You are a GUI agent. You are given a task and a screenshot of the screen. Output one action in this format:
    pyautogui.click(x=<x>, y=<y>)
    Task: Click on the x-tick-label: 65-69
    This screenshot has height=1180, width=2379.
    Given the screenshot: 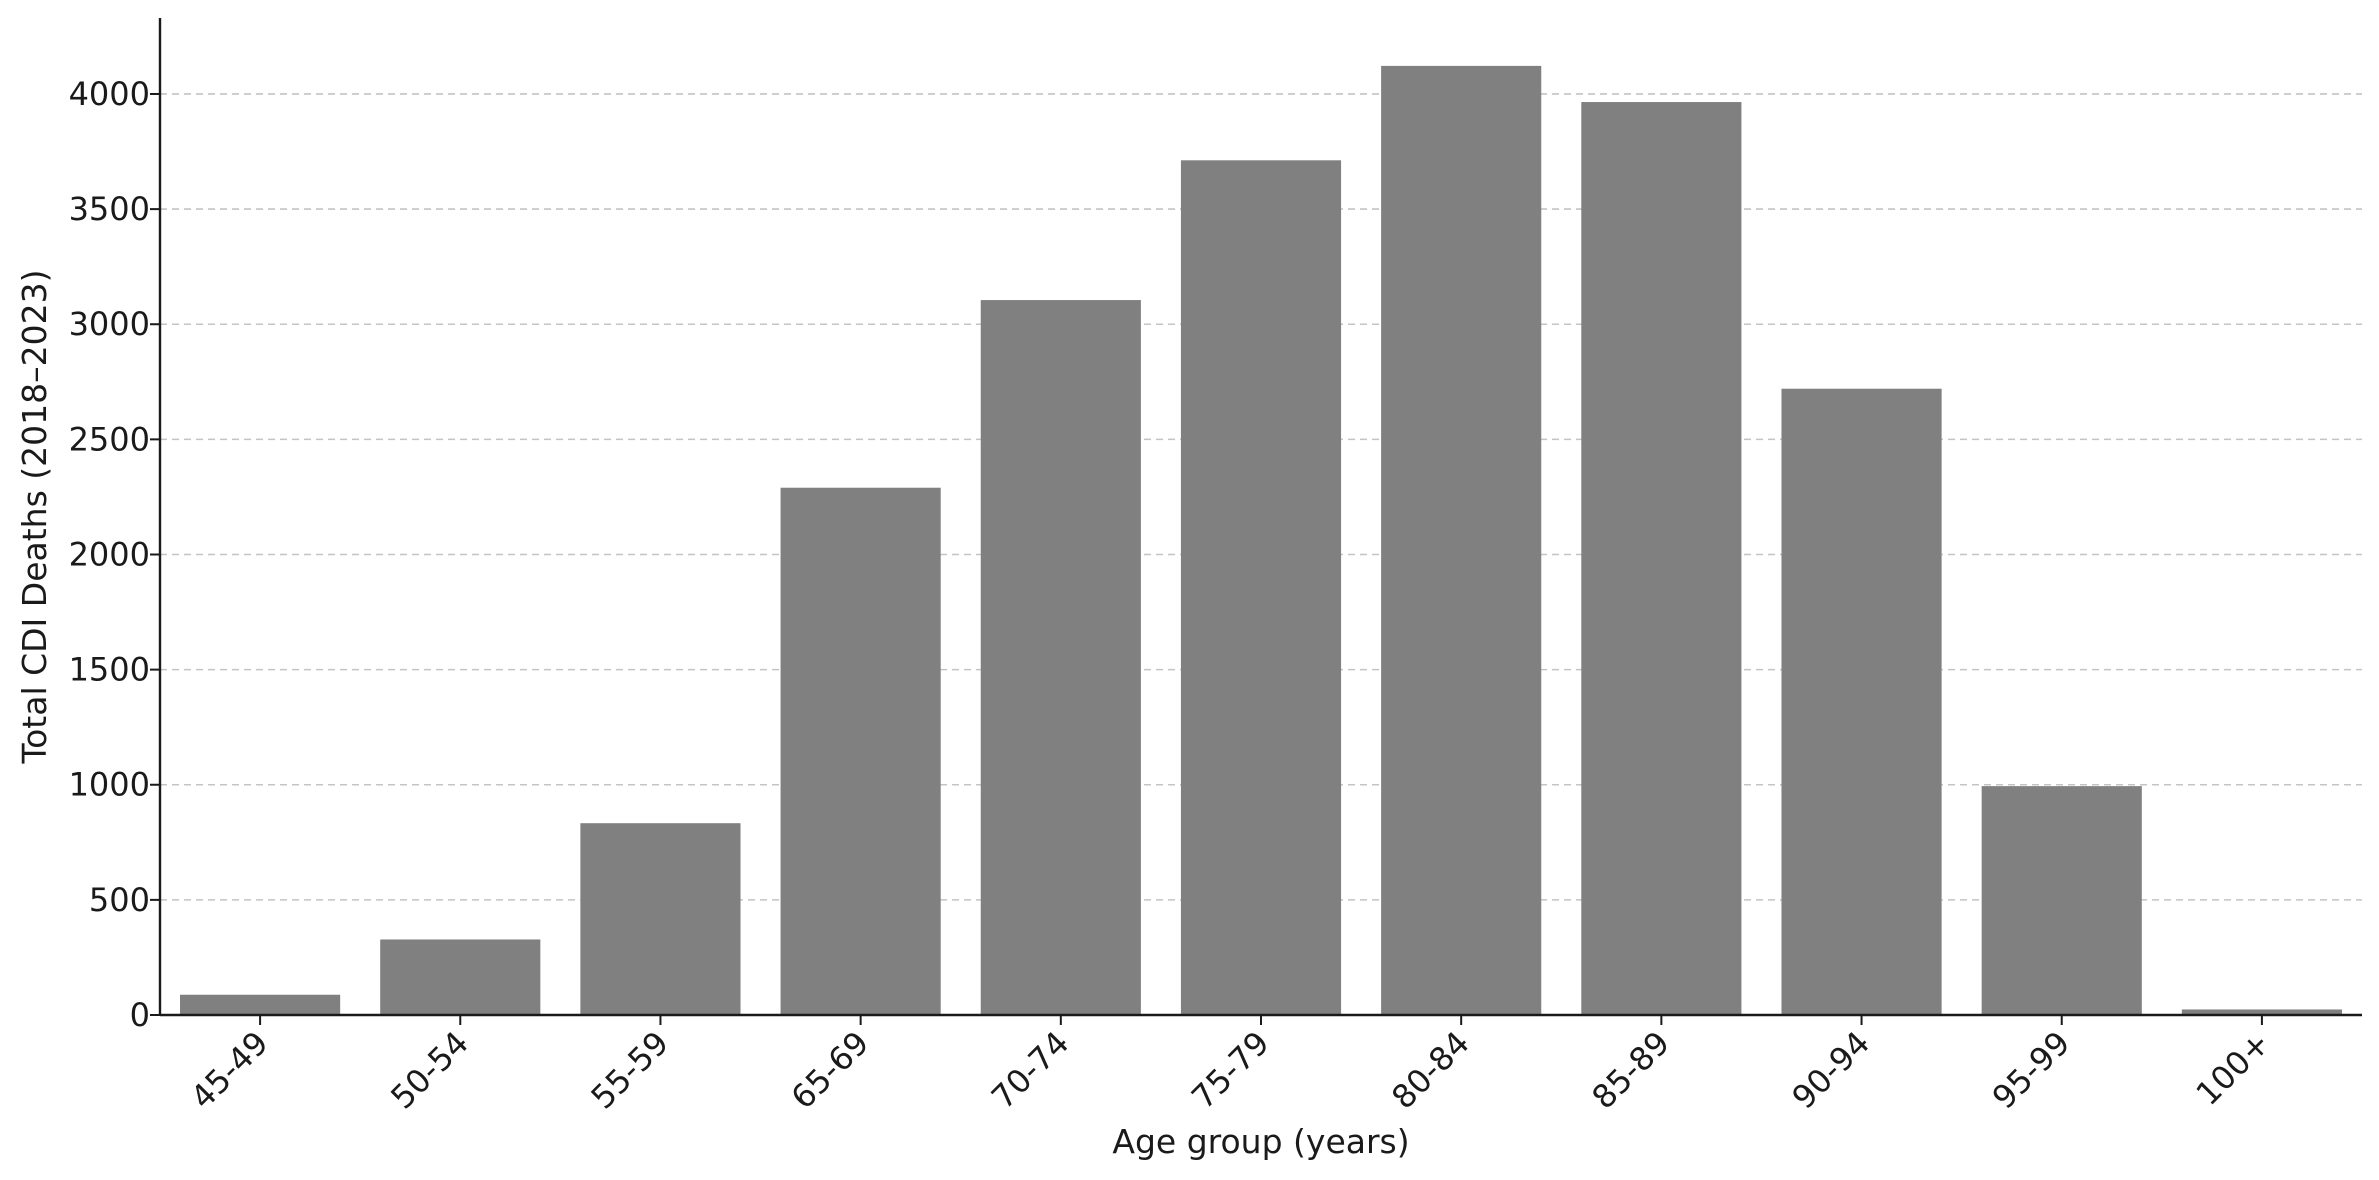 What is the action you would take?
    pyautogui.click(x=830, y=1070)
    